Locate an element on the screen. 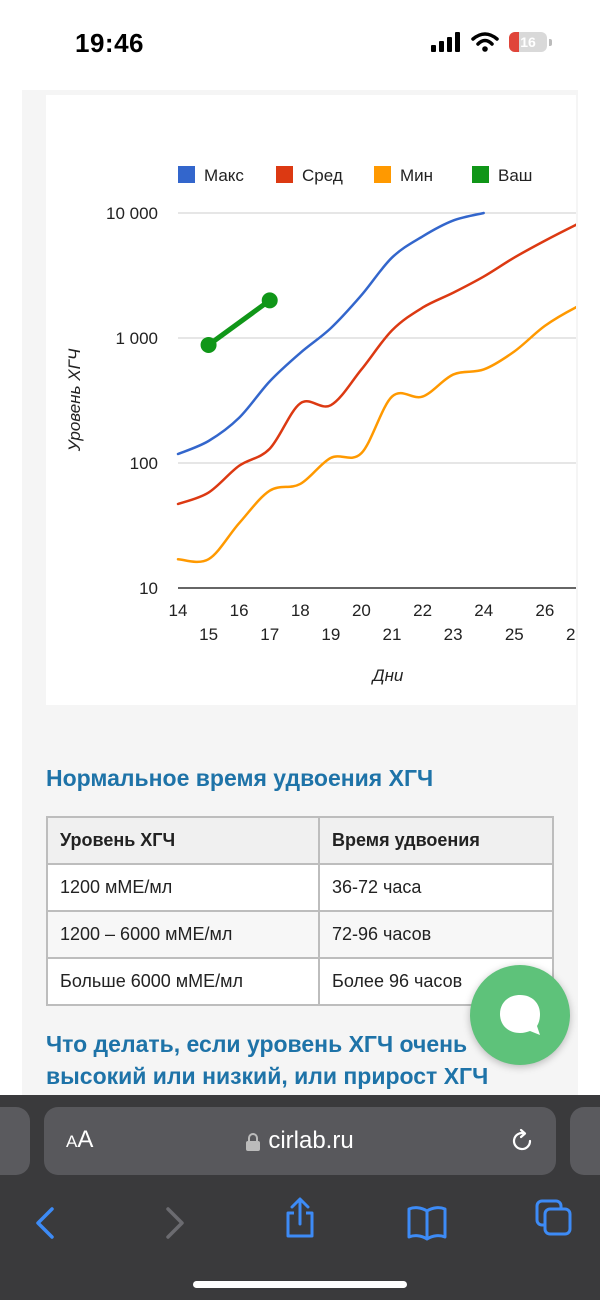  y-tick-label: 10 000 is located at coordinates (132, 213).